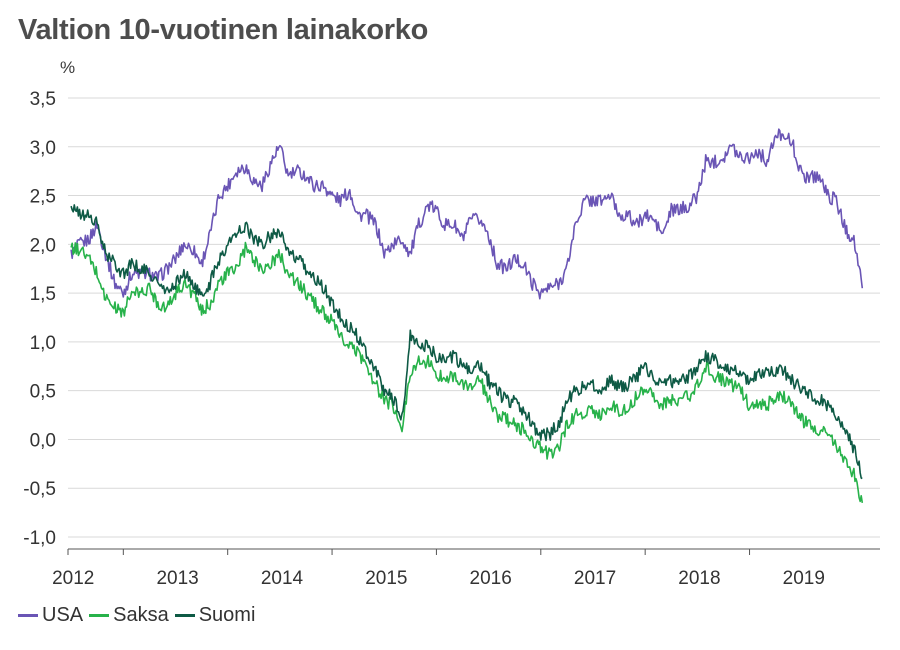 The width and height of the screenshot is (900, 650). I want to click on y-tick-label: 2,5, so click(43, 197).